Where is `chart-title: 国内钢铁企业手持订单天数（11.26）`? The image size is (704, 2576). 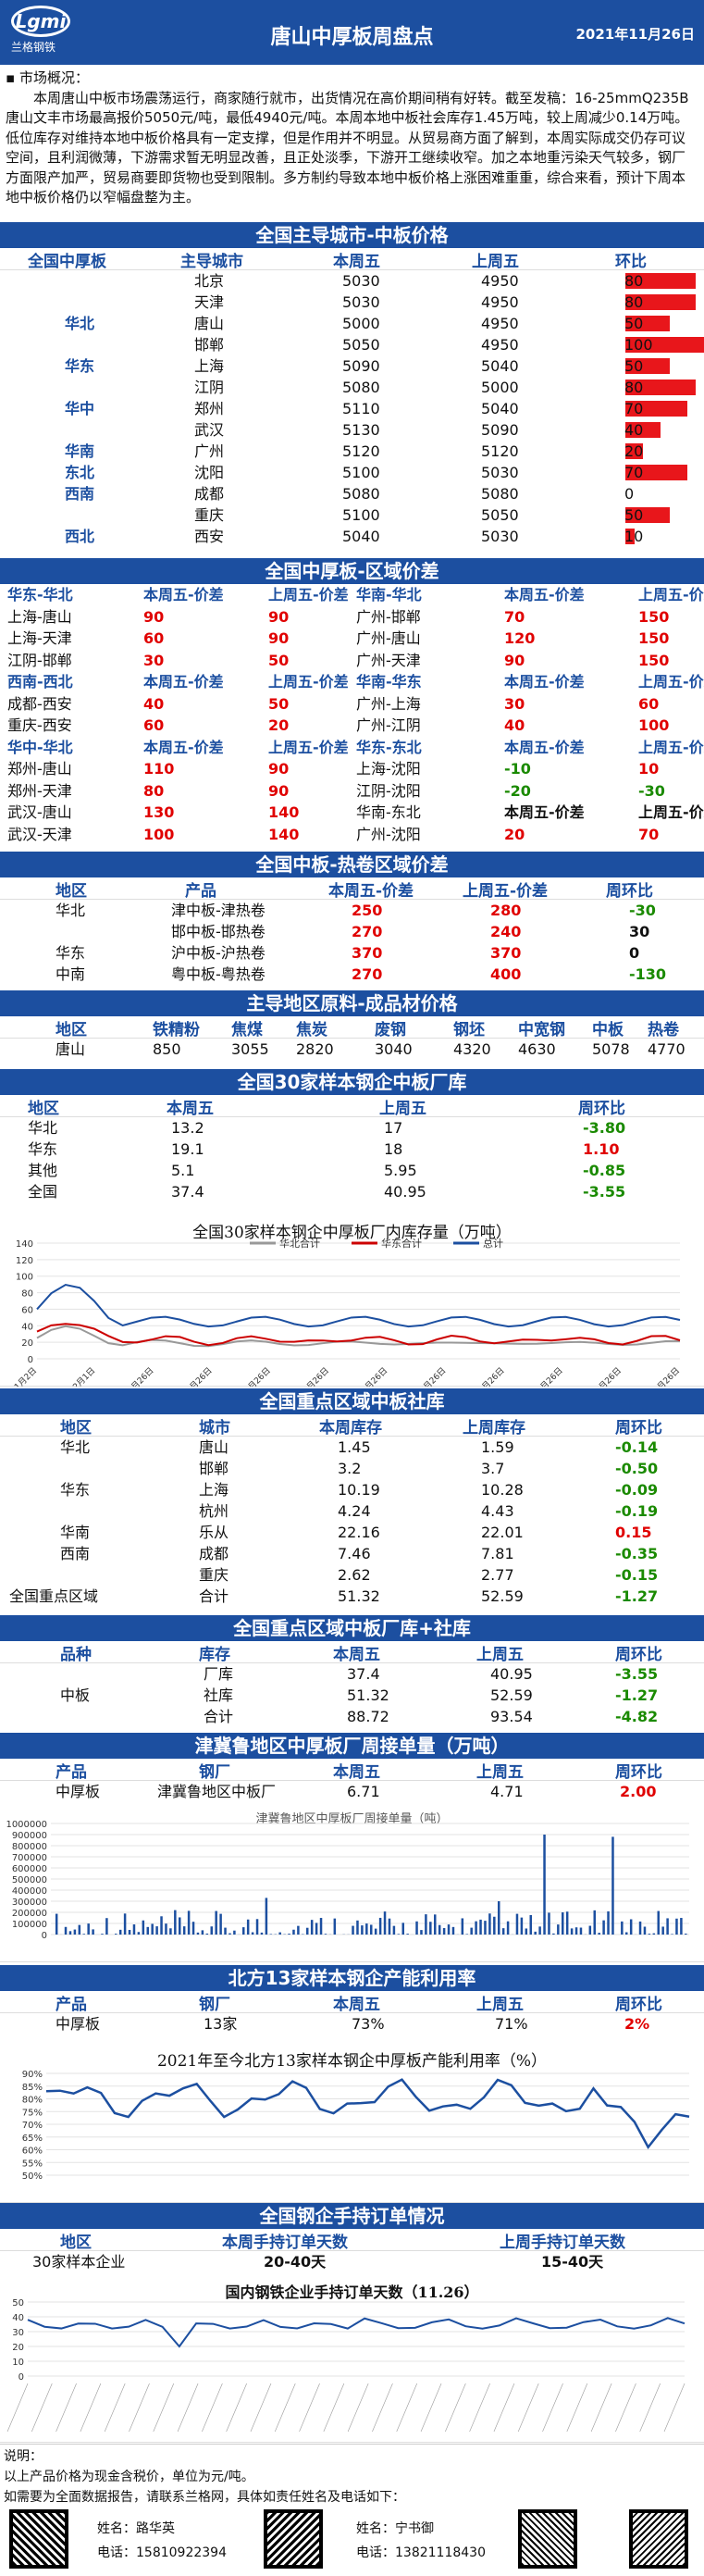
chart-title: 国内钢铁企业手持订单天数（11.26） is located at coordinates (352, 2292).